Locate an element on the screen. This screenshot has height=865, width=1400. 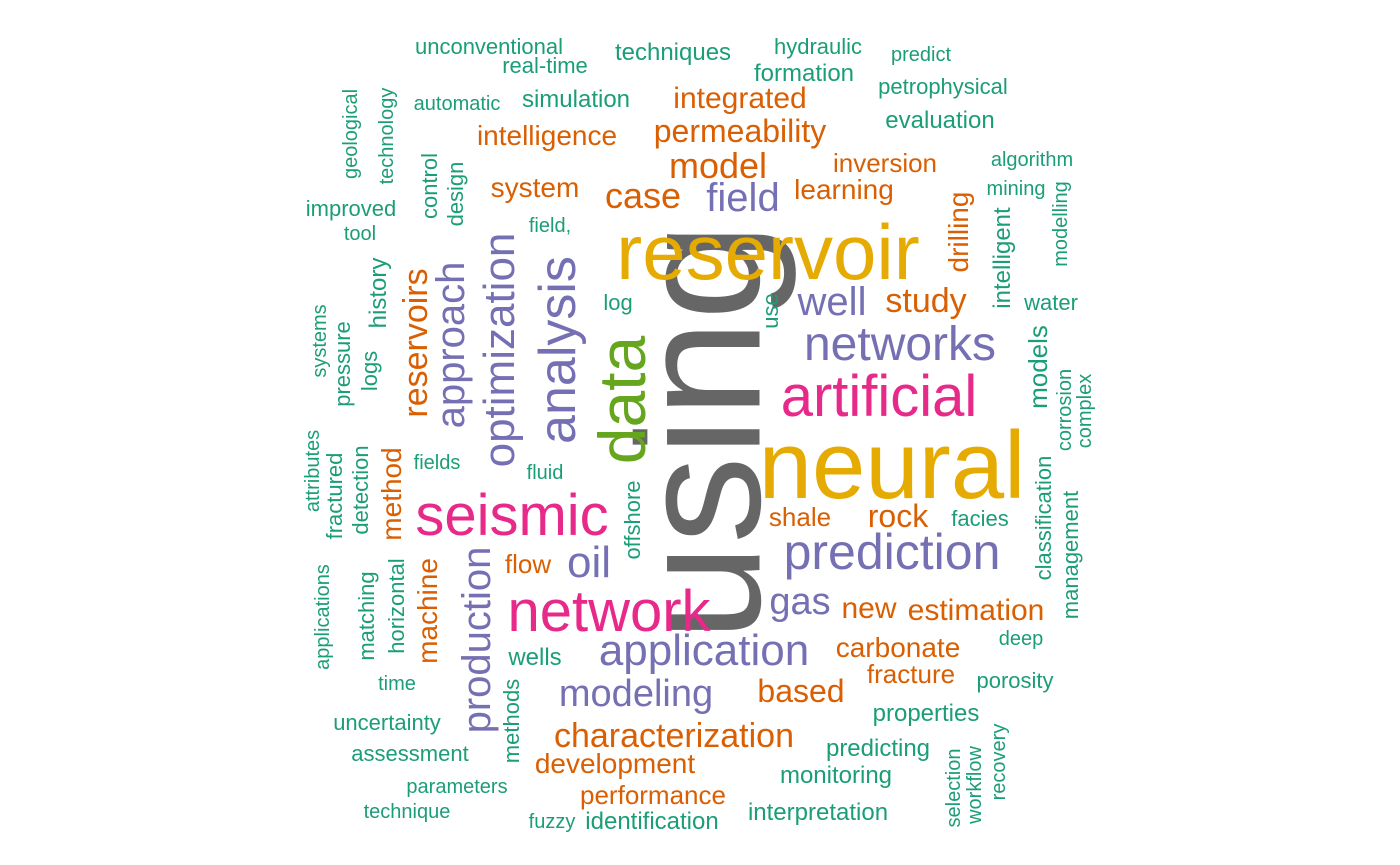
cloud-word: matching is located at coordinates (366, 616).